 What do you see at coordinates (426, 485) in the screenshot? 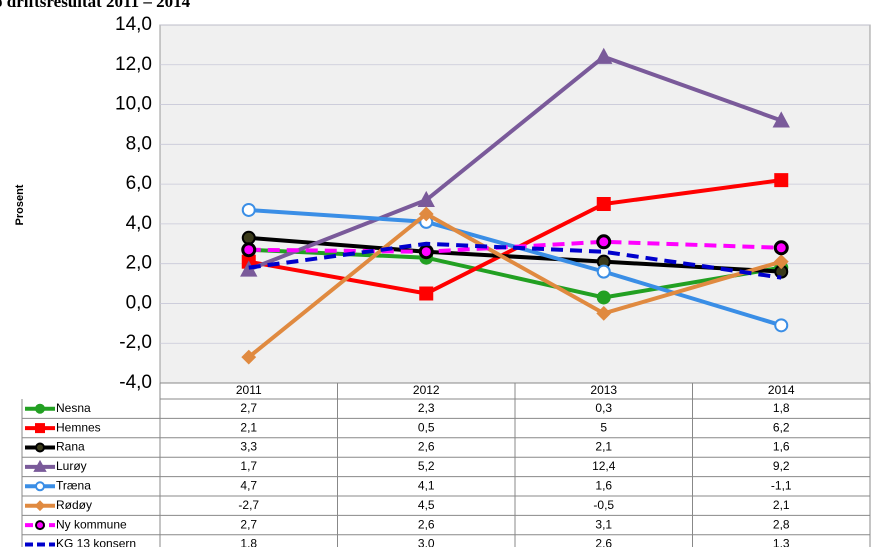
I see `table-cell: 4,1` at bounding box center [426, 485].